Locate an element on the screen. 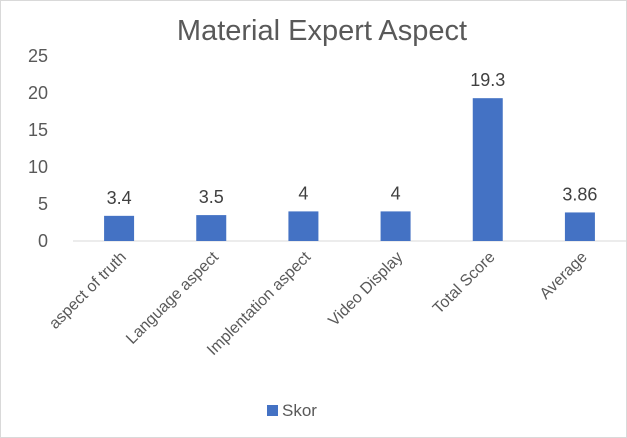 This screenshot has width=627, height=438. data-label: 19.3 is located at coordinates (487, 80).